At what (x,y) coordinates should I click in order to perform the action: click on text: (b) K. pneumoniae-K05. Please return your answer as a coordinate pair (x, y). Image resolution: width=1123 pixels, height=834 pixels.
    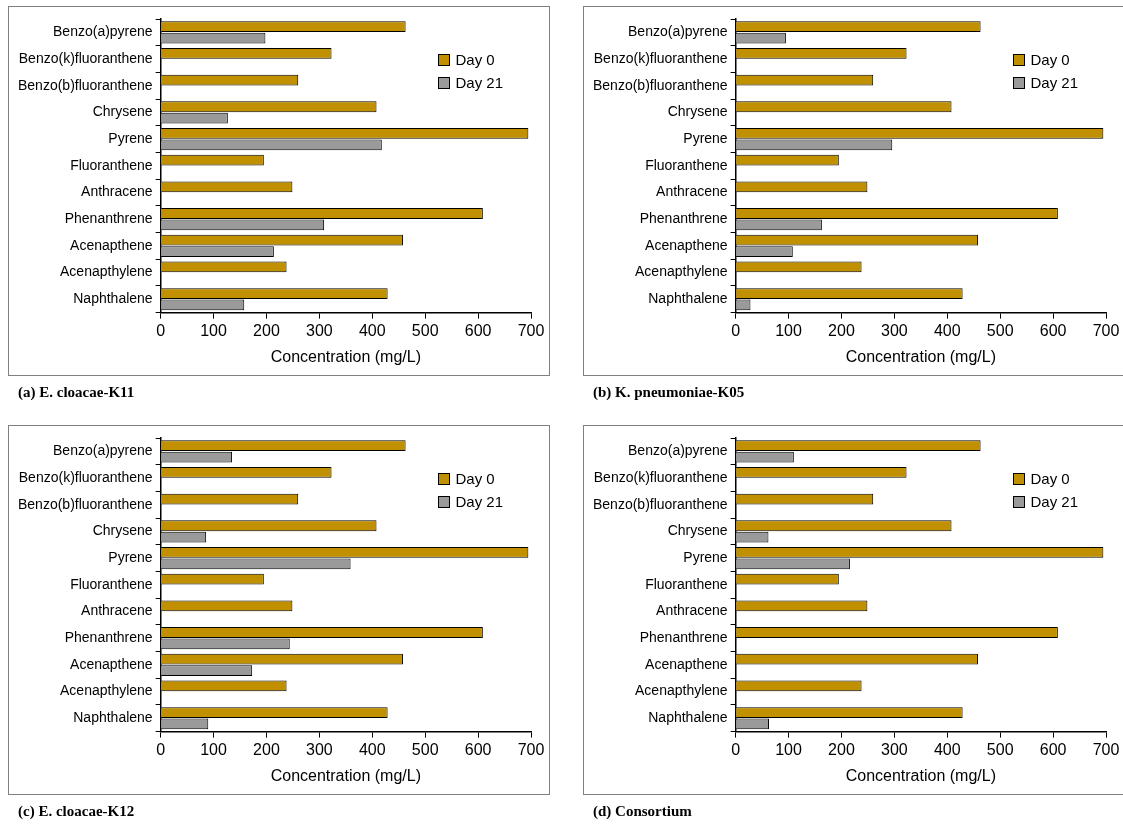
    Looking at the image, I should click on (669, 392).